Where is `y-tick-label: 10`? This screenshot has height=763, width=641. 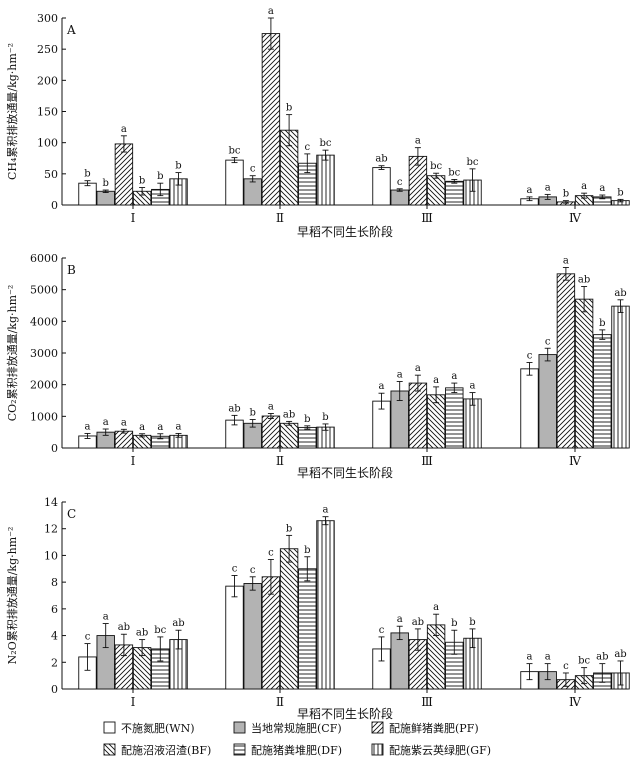 y-tick-label: 10 is located at coordinates (51, 555).